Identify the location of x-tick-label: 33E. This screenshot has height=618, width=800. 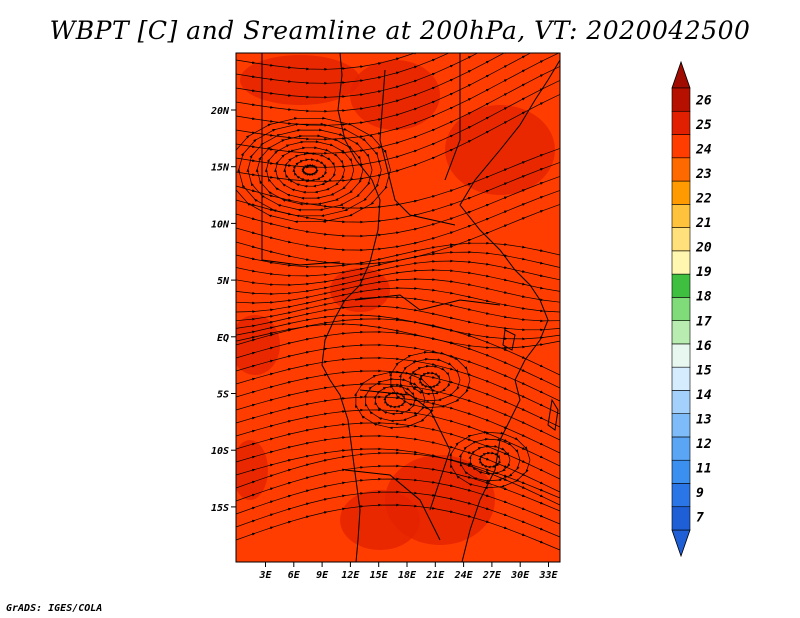
(548, 575).